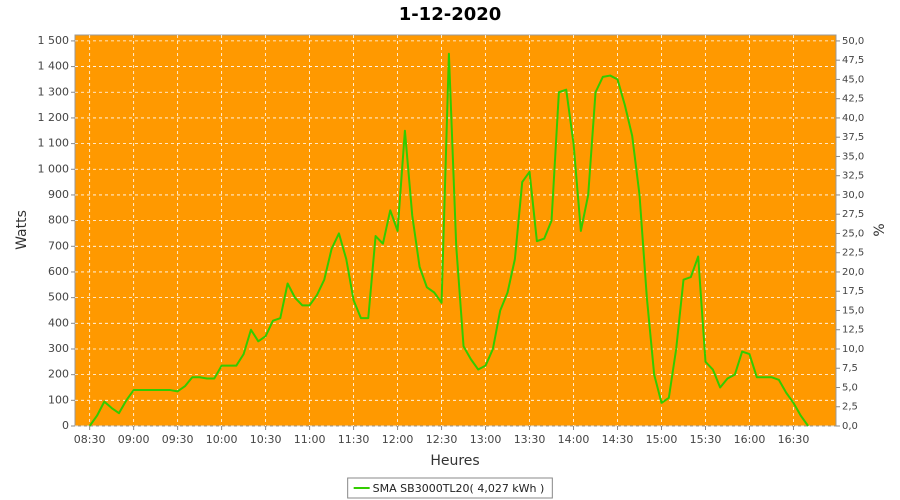 This screenshot has height=500, width=900. What do you see at coordinates (853, 156) in the screenshot?
I see `y2-tick-label: 35,0` at bounding box center [853, 156].